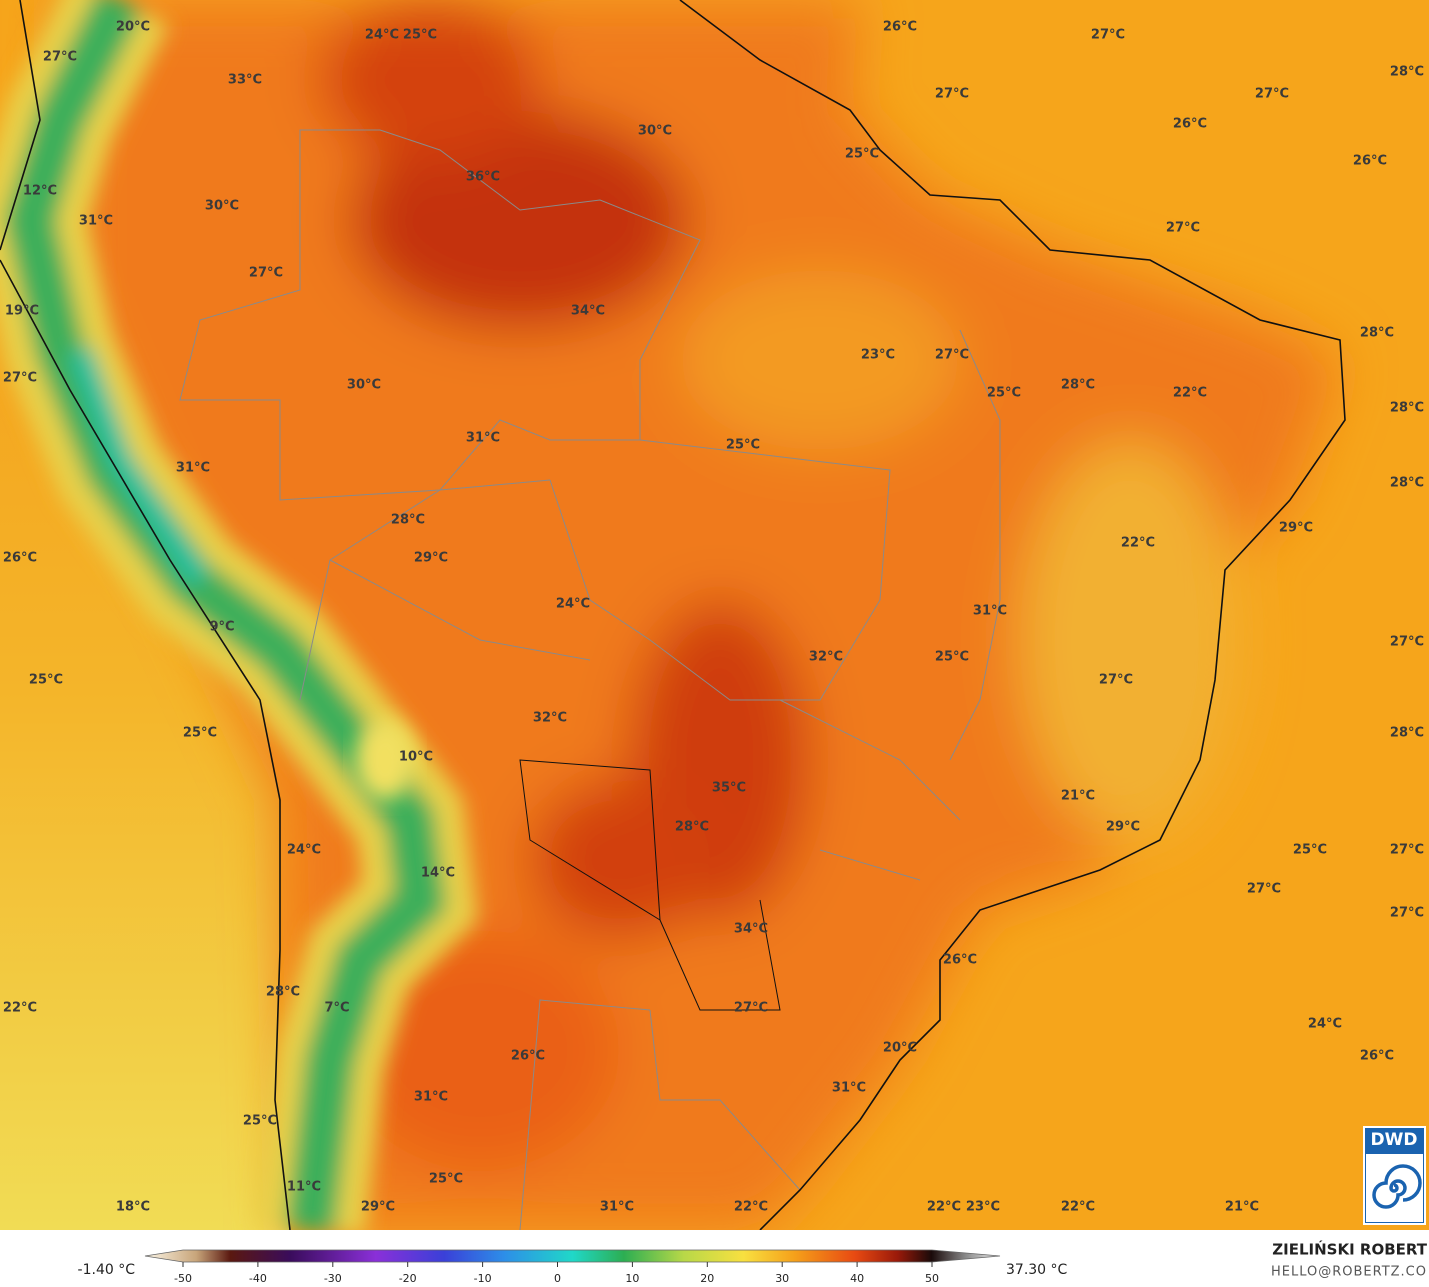 This screenshot has width=1429, height=1287. I want to click on colorbar-ticks: -50 -40 -30 -20 -10 0 10 20 30 40 50, so click(556, 1273).